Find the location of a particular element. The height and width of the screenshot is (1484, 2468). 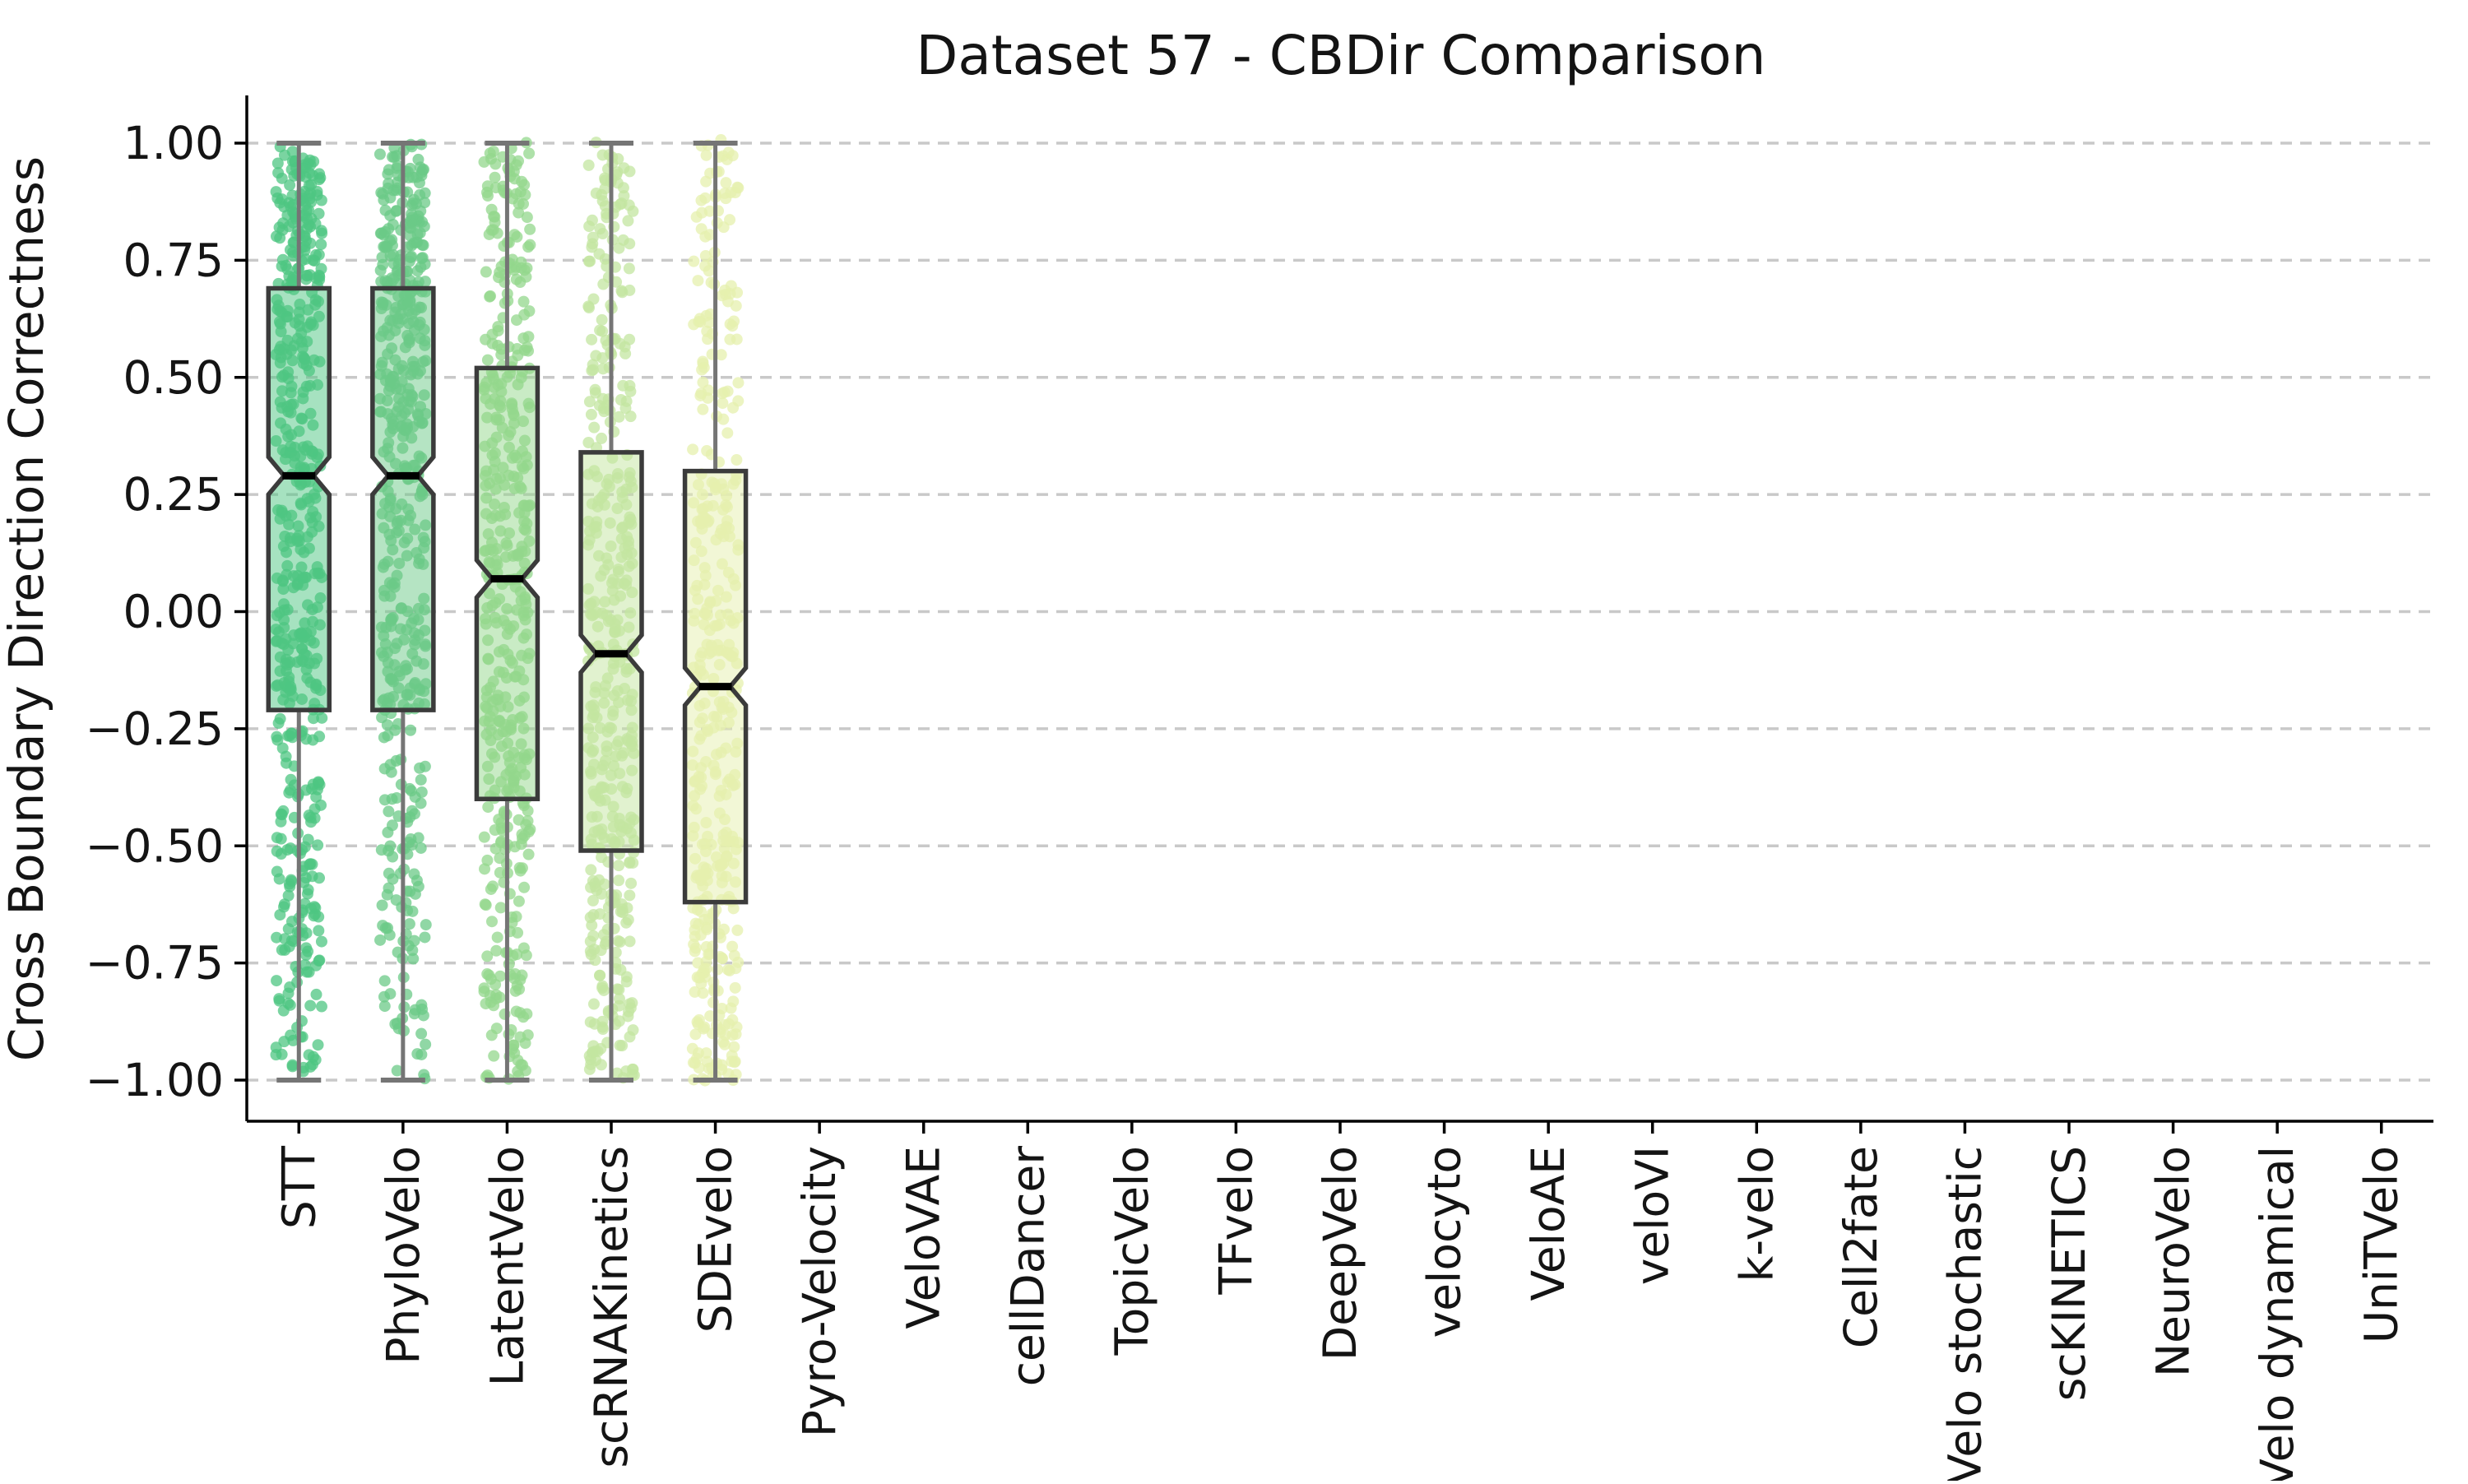

x-tick-label-STT: STT is located at coordinates (298, 1188).